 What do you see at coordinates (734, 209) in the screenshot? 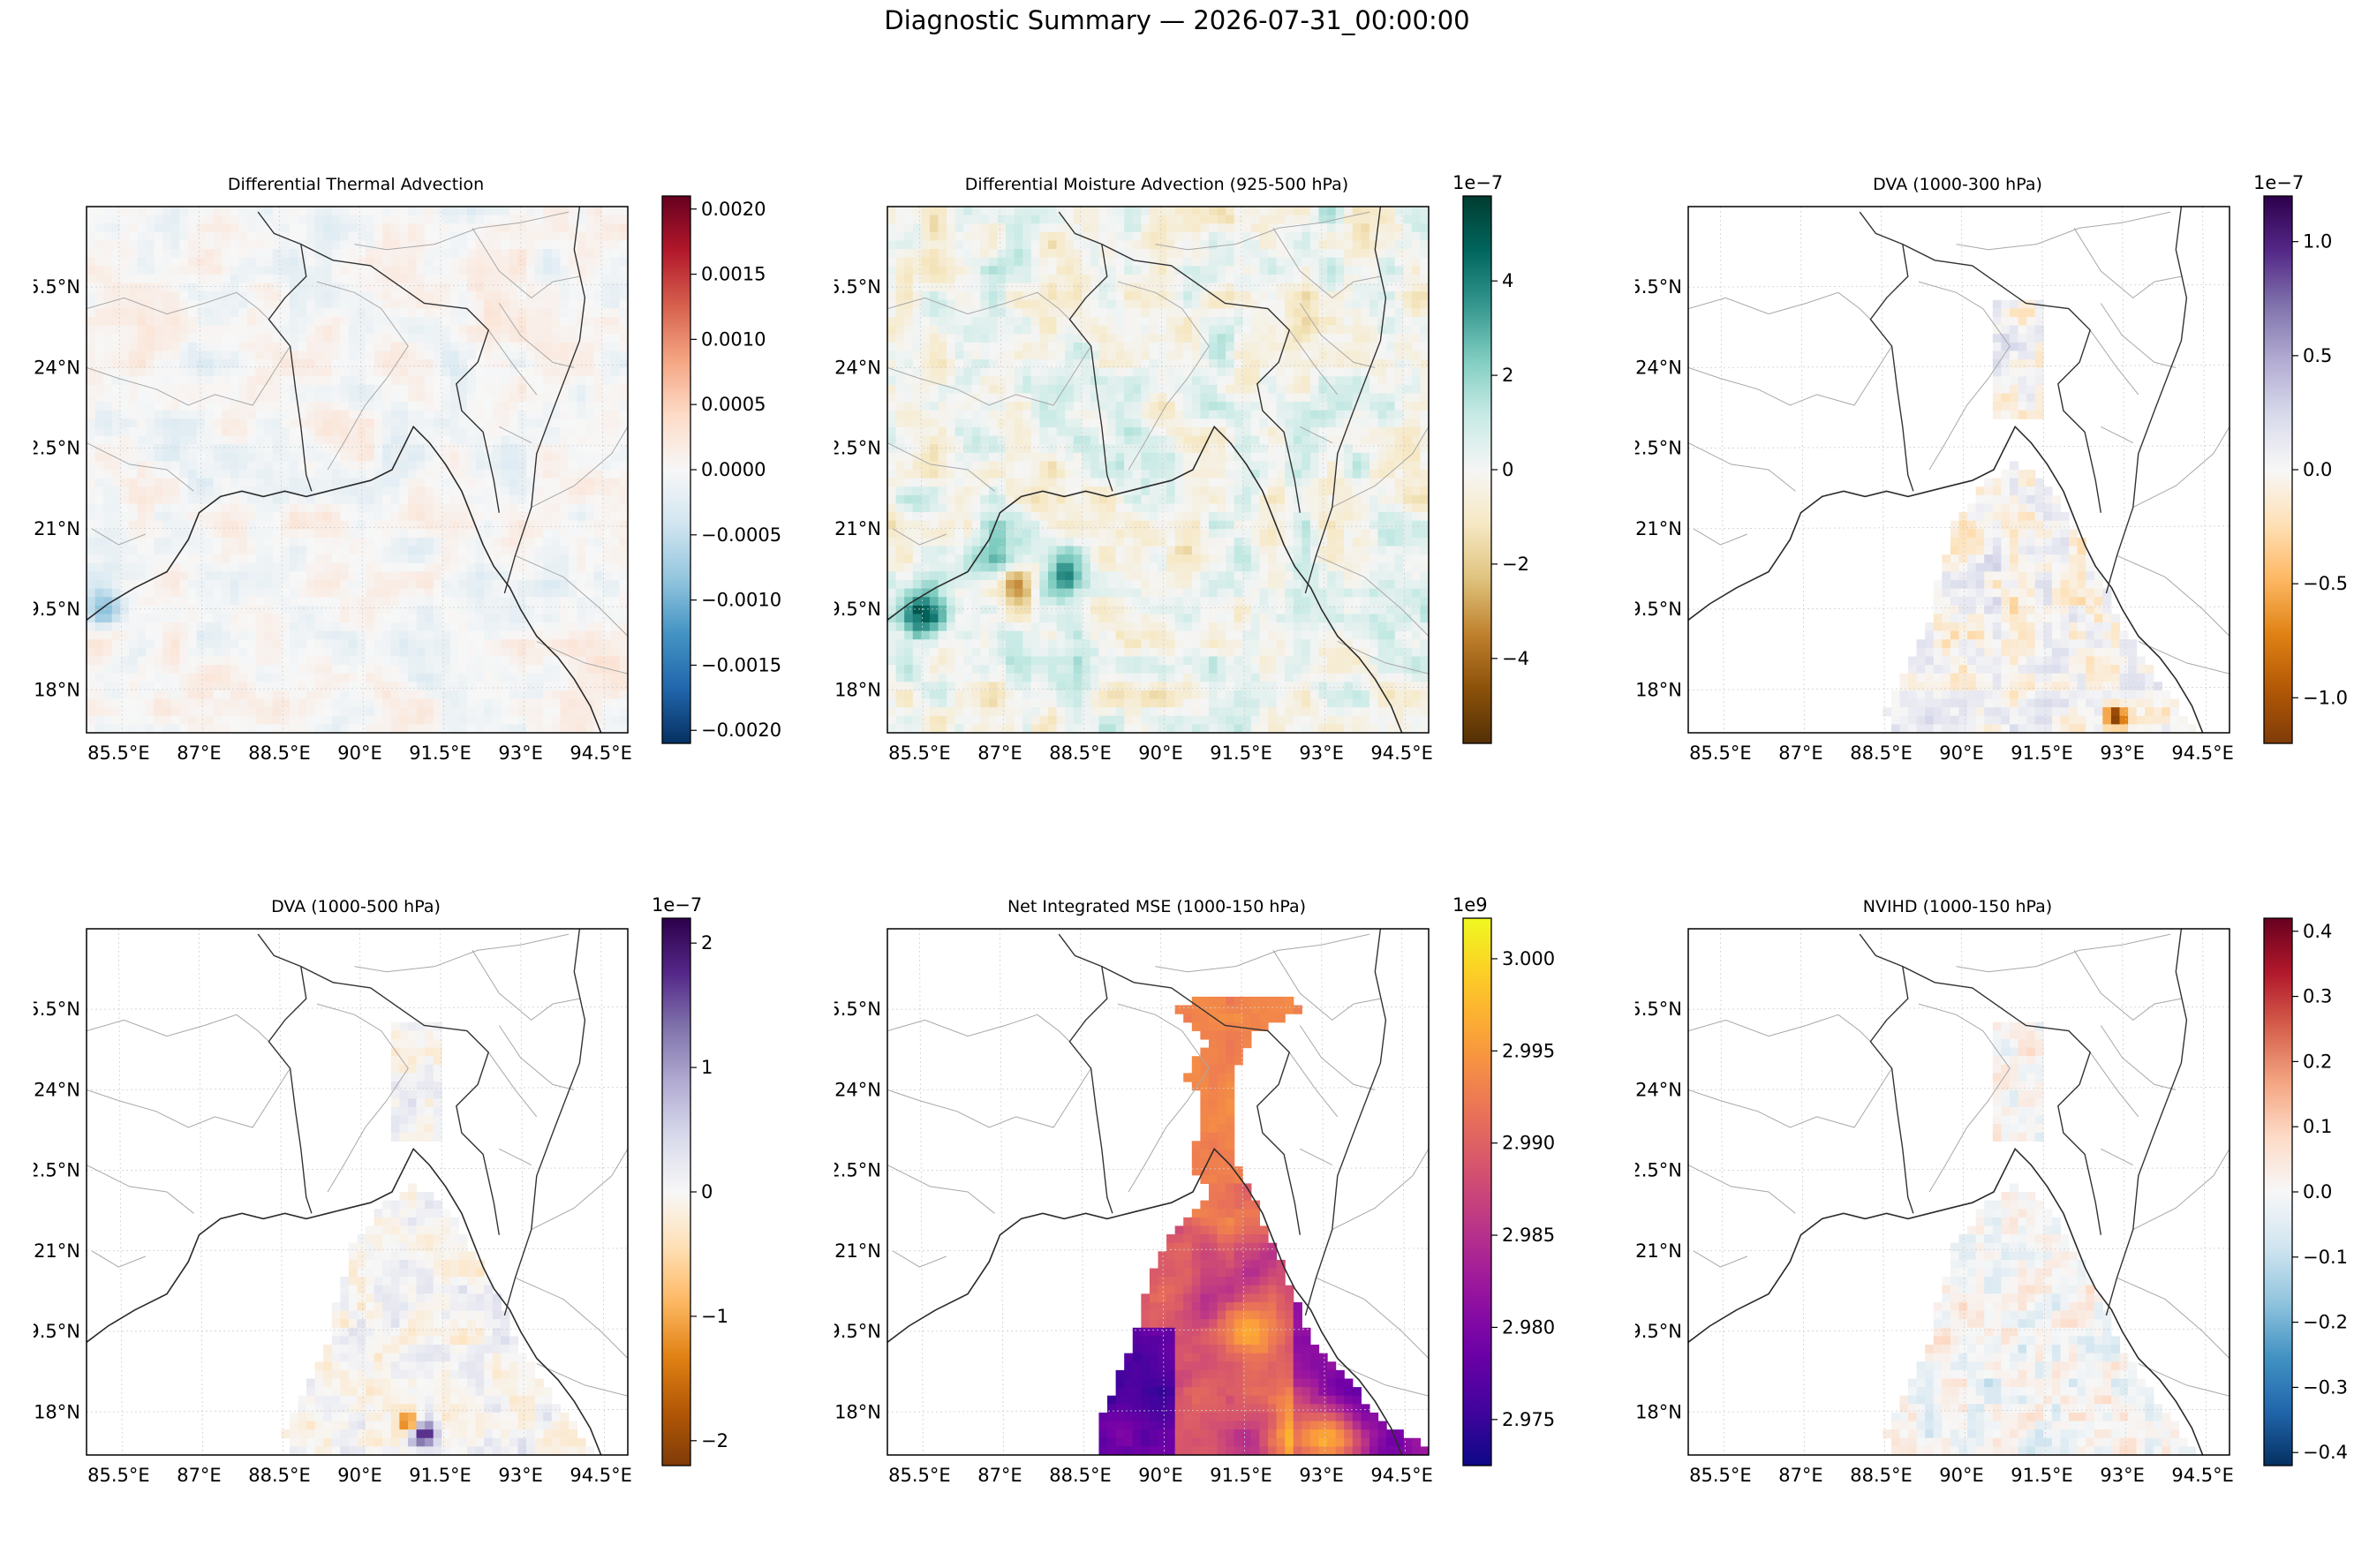
I see `colorbar-tick-label: 0.0020` at bounding box center [734, 209].